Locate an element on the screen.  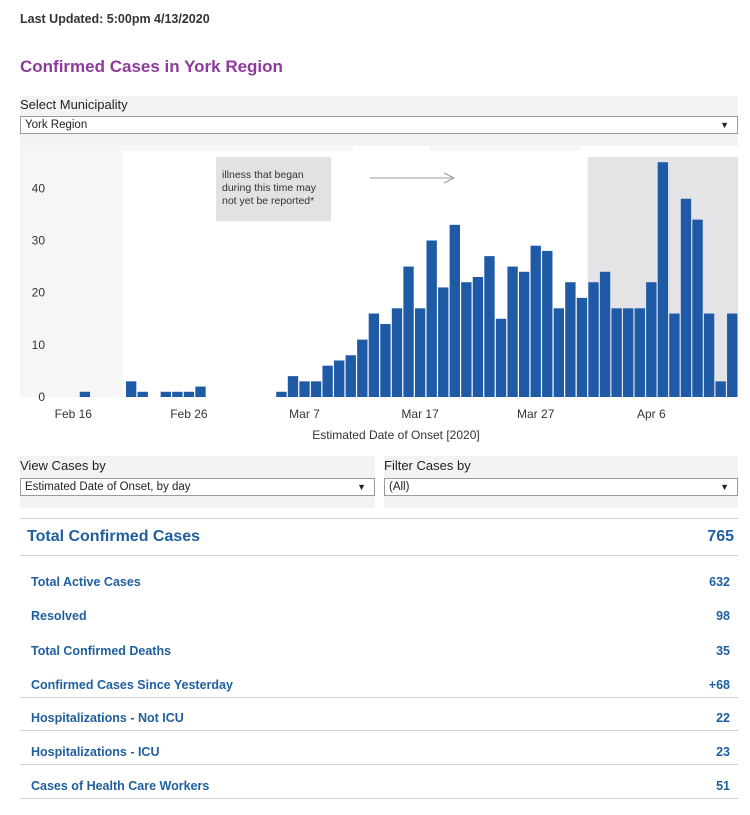
filter-cases-select: (All) ▼ is located at coordinates (561, 487).